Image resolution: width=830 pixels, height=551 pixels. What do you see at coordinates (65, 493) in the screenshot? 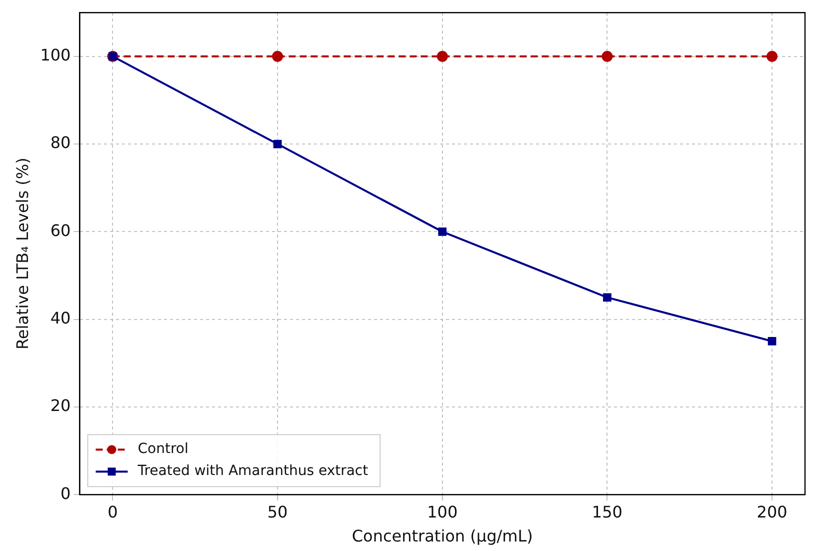
I see `y-tick-label: 0` at bounding box center [65, 493].